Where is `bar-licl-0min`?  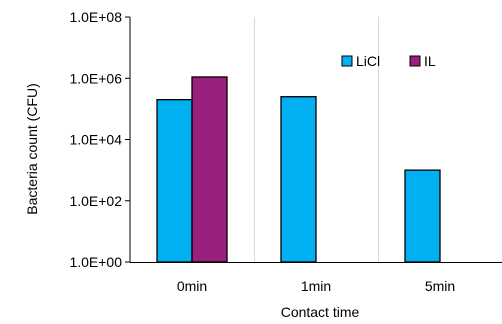 bar-licl-0min is located at coordinates (174, 181).